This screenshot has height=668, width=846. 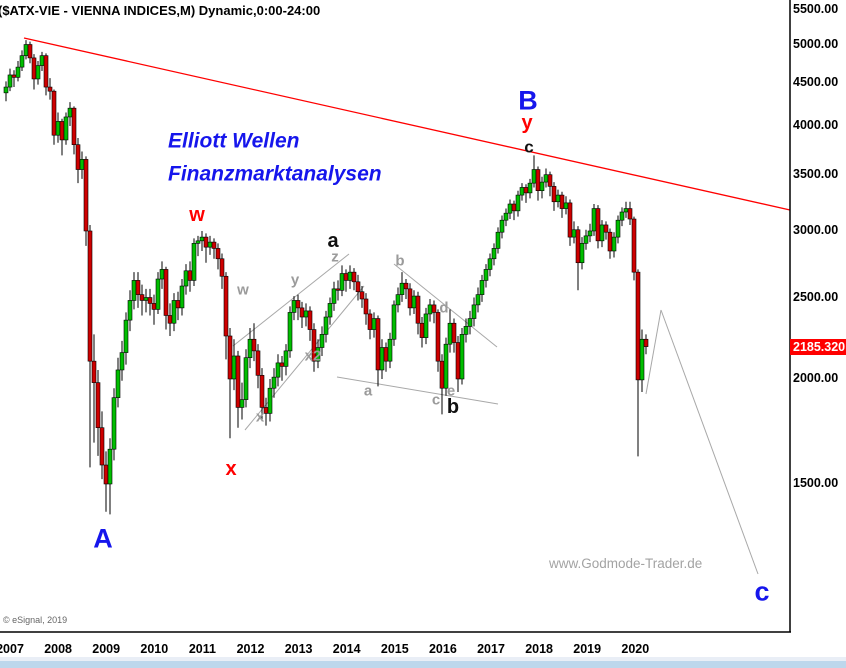 I want to click on horizontal-scrollbar, so click(x=423, y=664).